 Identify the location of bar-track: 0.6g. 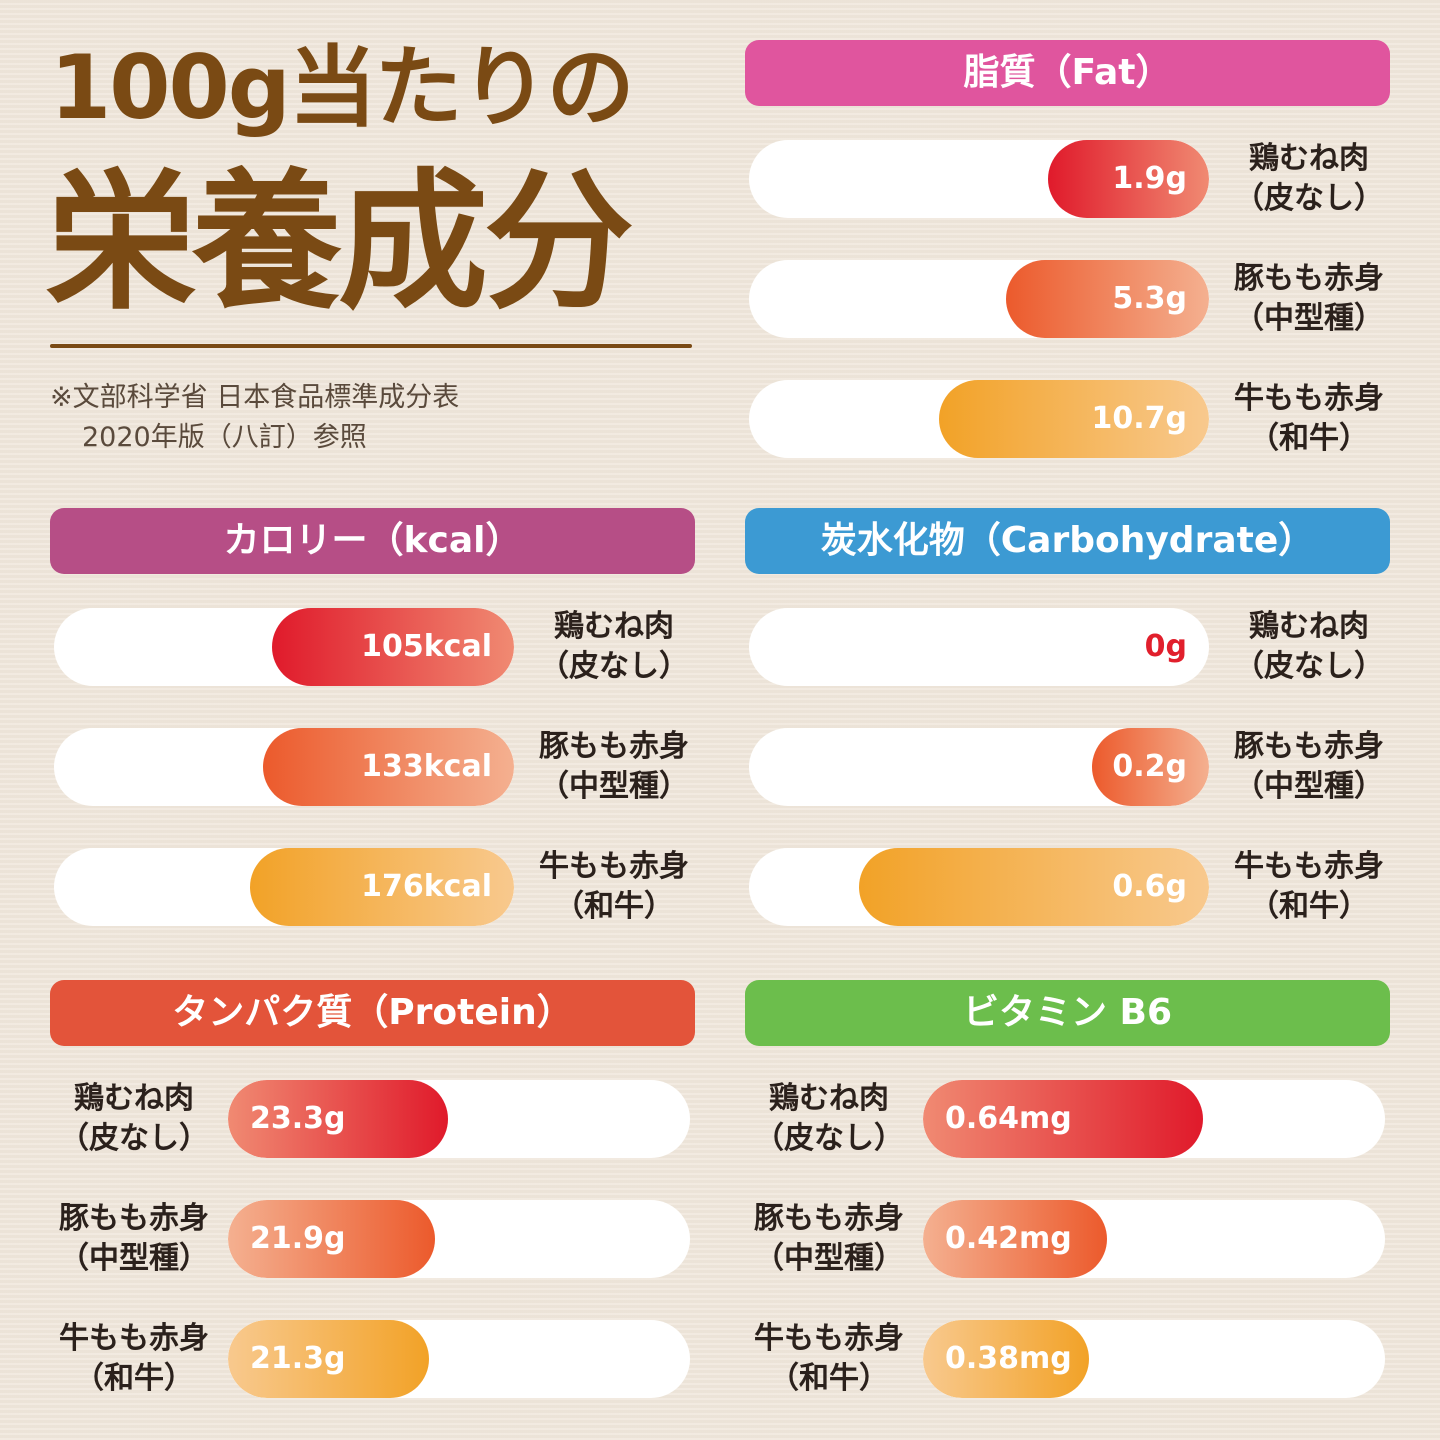
(979, 887).